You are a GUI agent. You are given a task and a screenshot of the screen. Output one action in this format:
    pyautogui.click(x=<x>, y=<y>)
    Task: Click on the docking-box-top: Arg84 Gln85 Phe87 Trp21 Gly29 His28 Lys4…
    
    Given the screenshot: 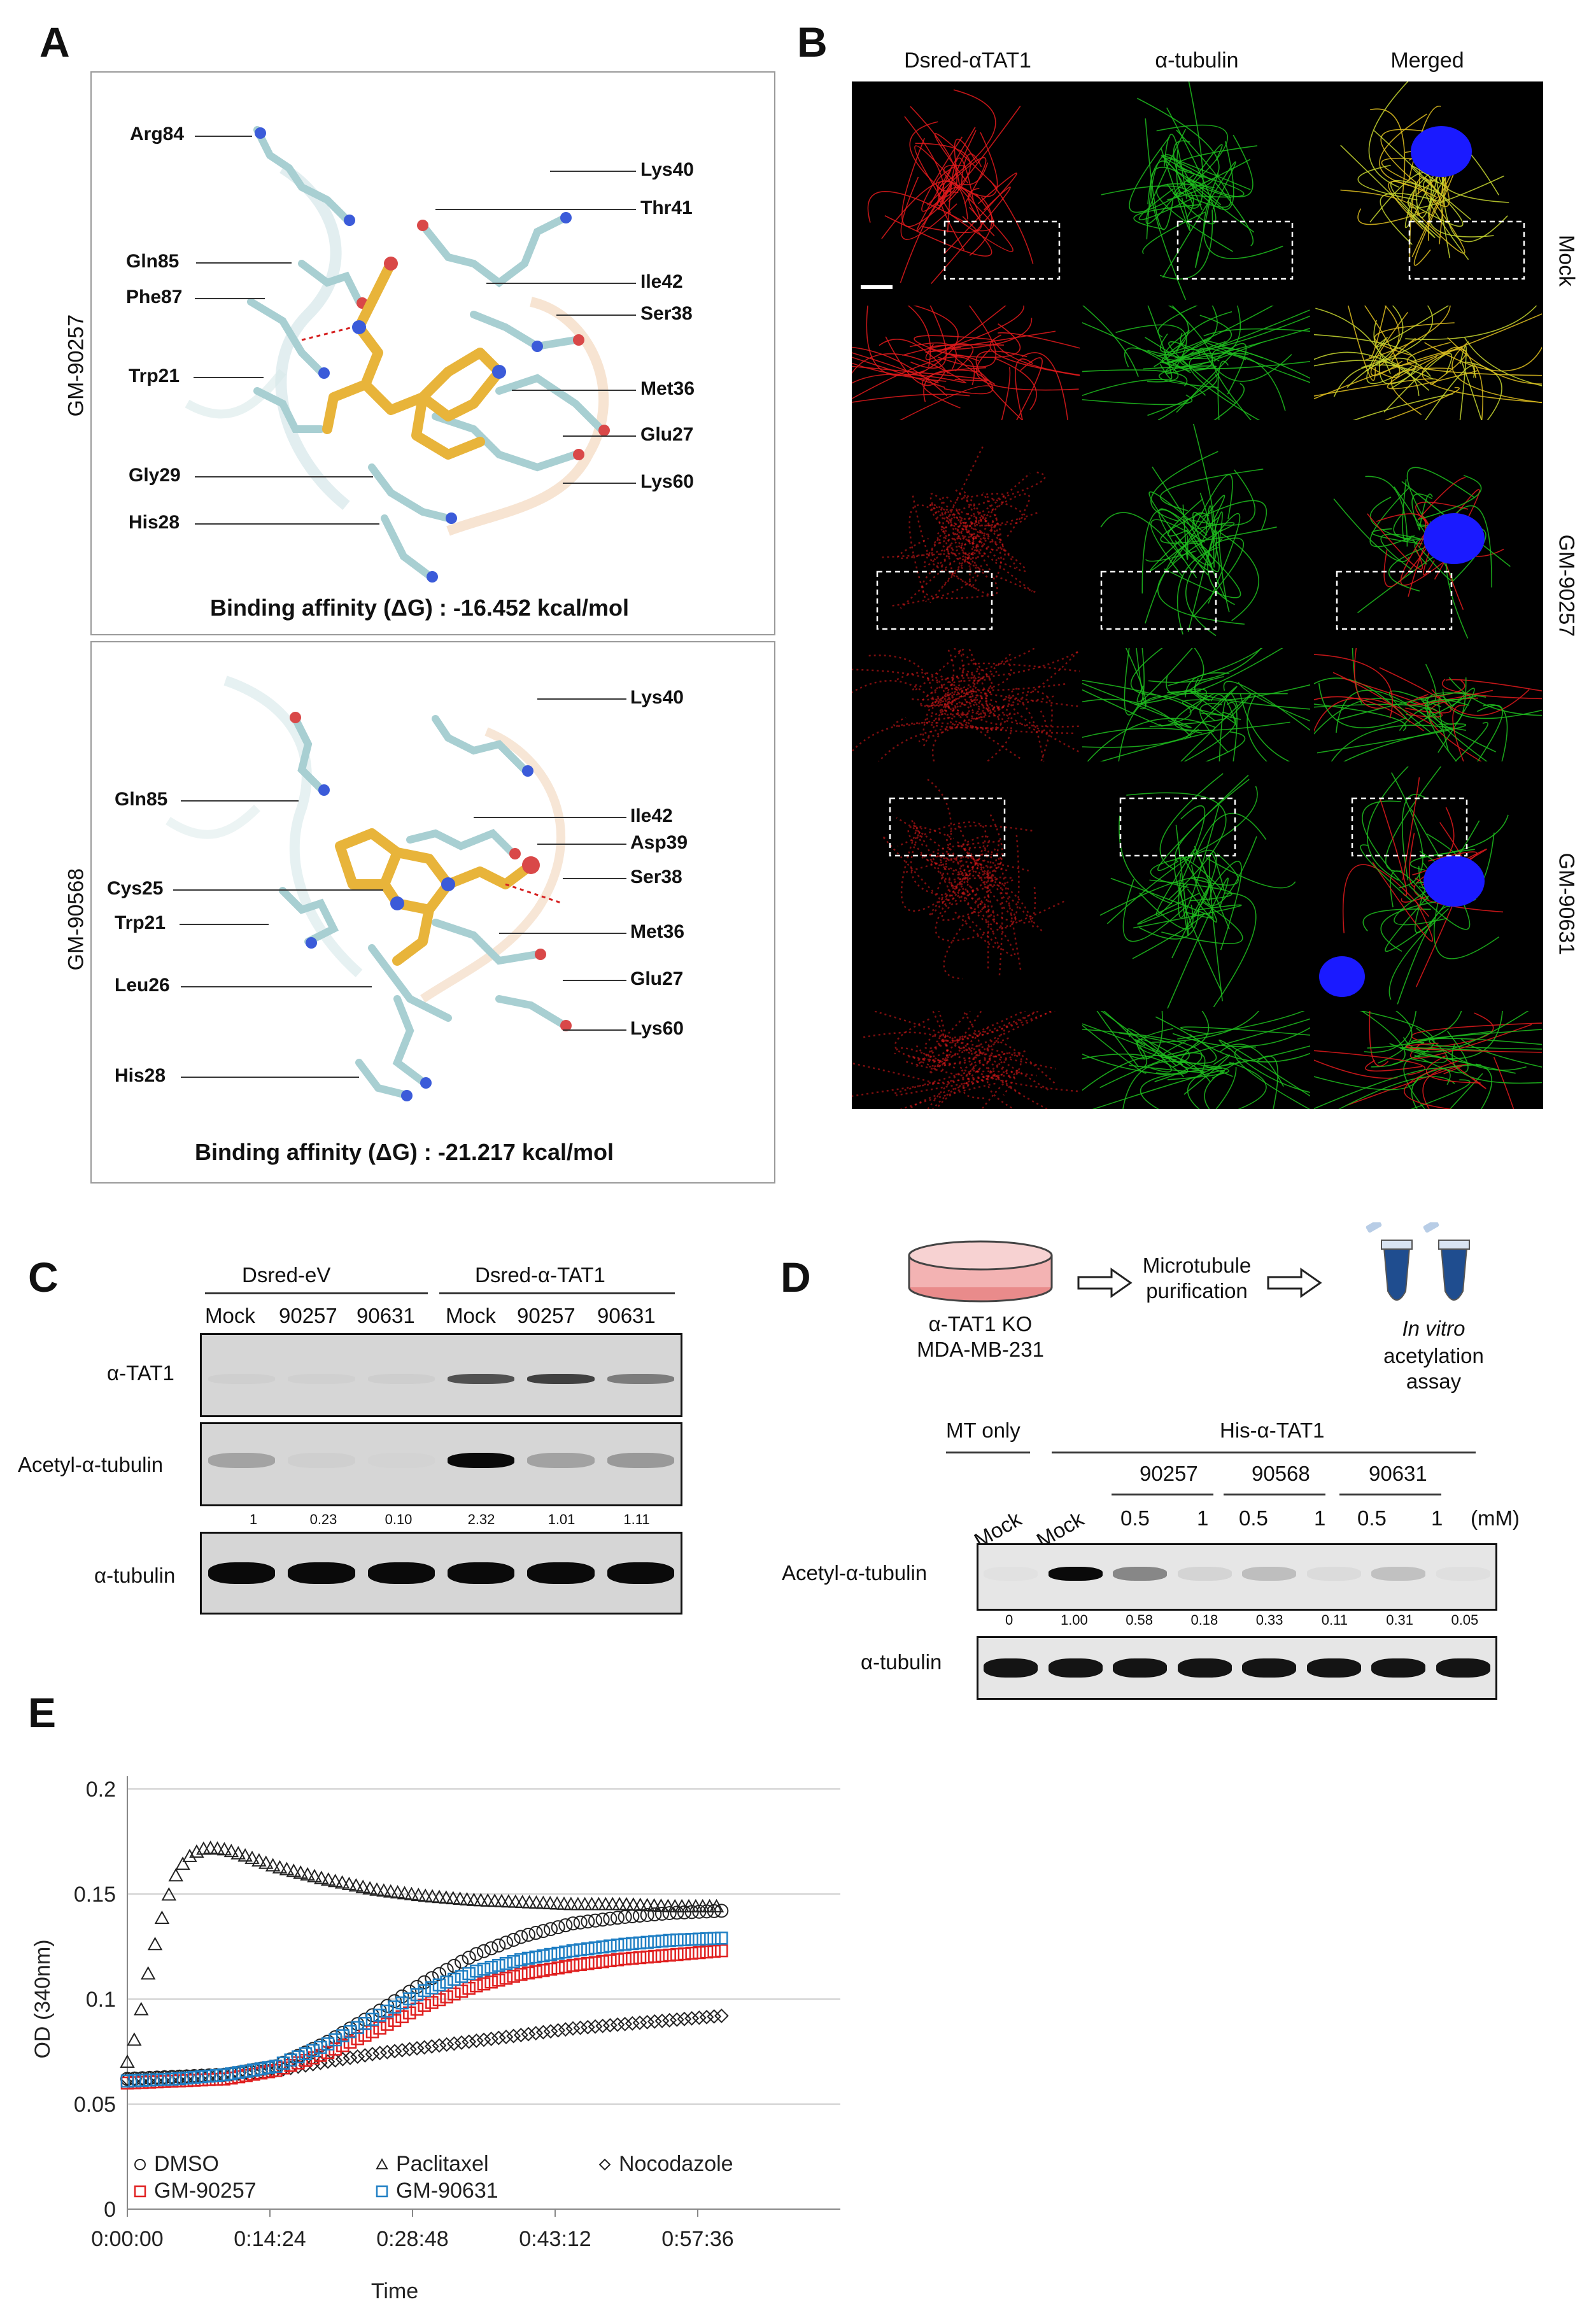 What is the action you would take?
    pyautogui.click(x=433, y=353)
    